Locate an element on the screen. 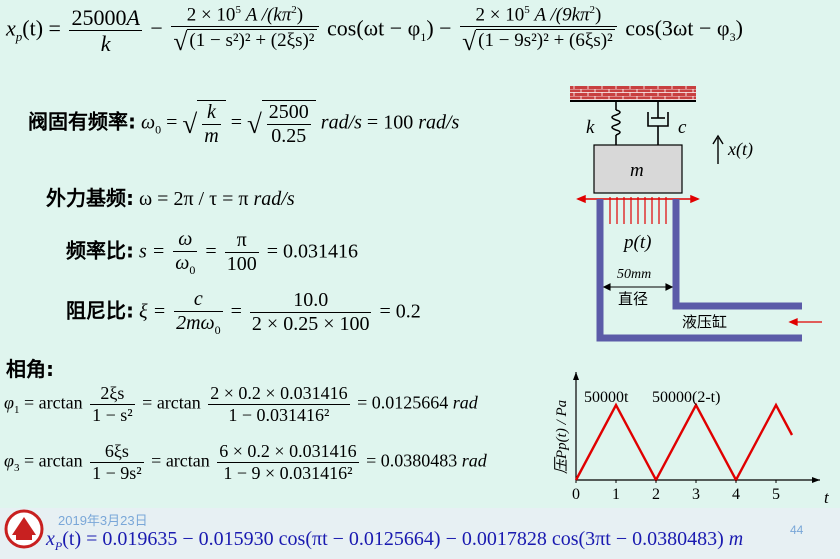 Image resolution: width=840 pixels, height=559 pixels. phi3-den2: 1 − 9 × 0.031416² is located at coordinates (288, 472).